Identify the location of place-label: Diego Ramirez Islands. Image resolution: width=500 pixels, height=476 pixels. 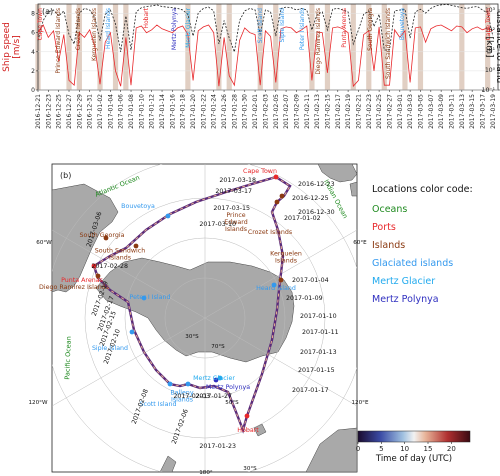
(74, 287).